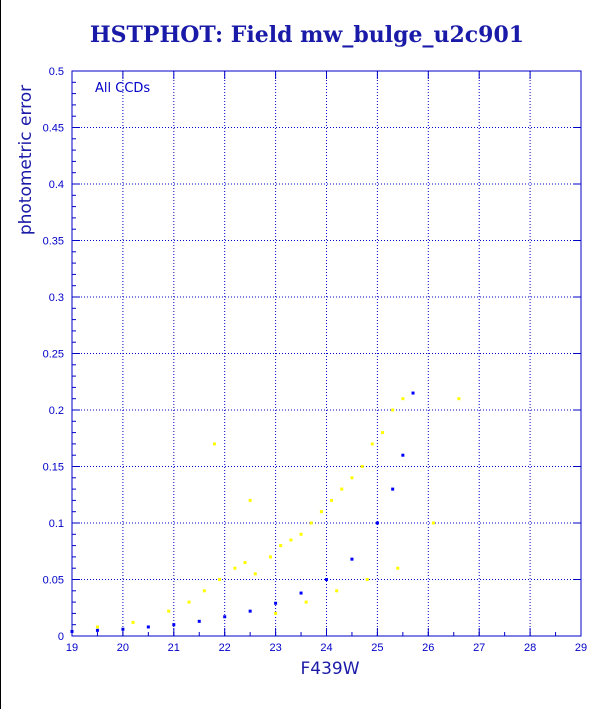 This screenshot has height=709, width=612. What do you see at coordinates (377, 648) in the screenshot?
I see `x-tick-label: 25` at bounding box center [377, 648].